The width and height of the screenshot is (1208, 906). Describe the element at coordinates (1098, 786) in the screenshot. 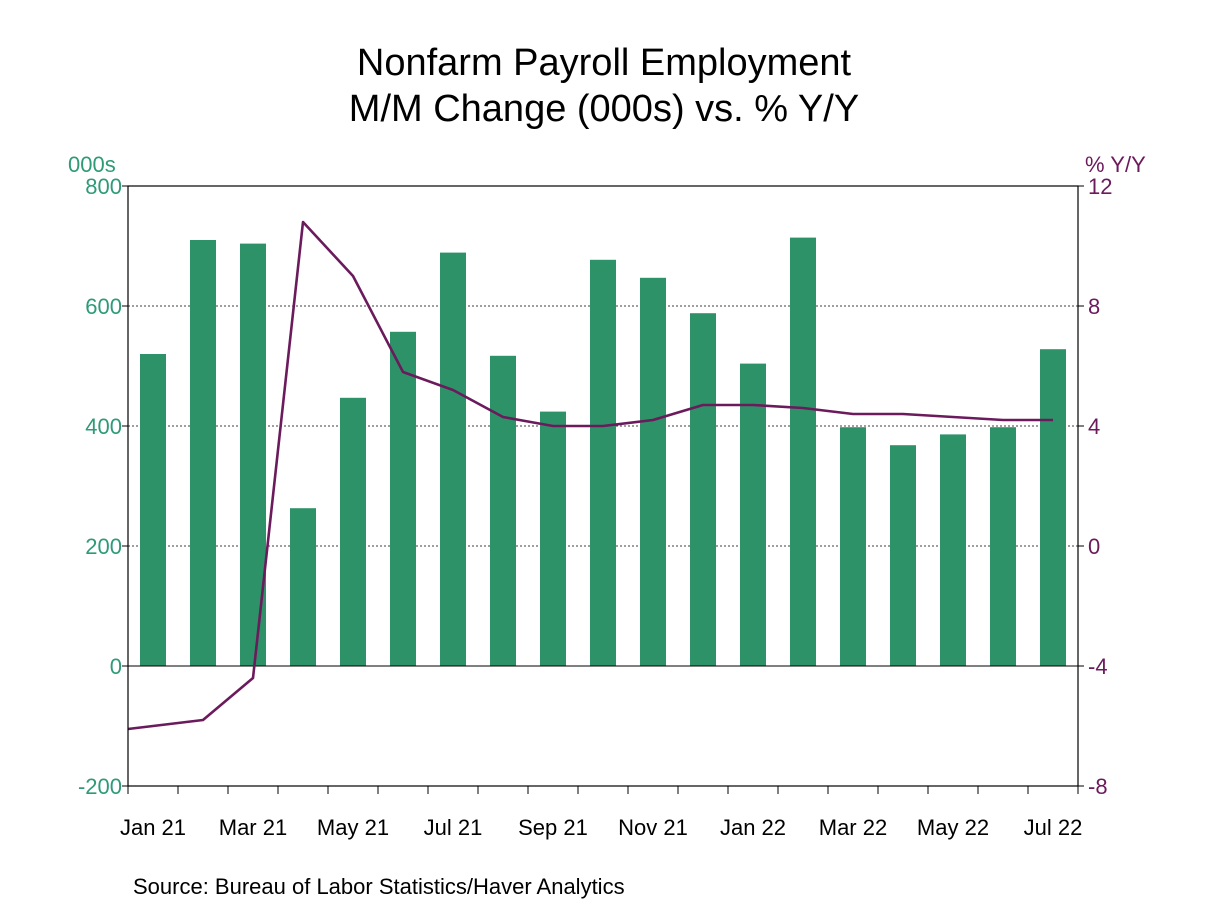

I see `right-tick-label: -8` at that location.